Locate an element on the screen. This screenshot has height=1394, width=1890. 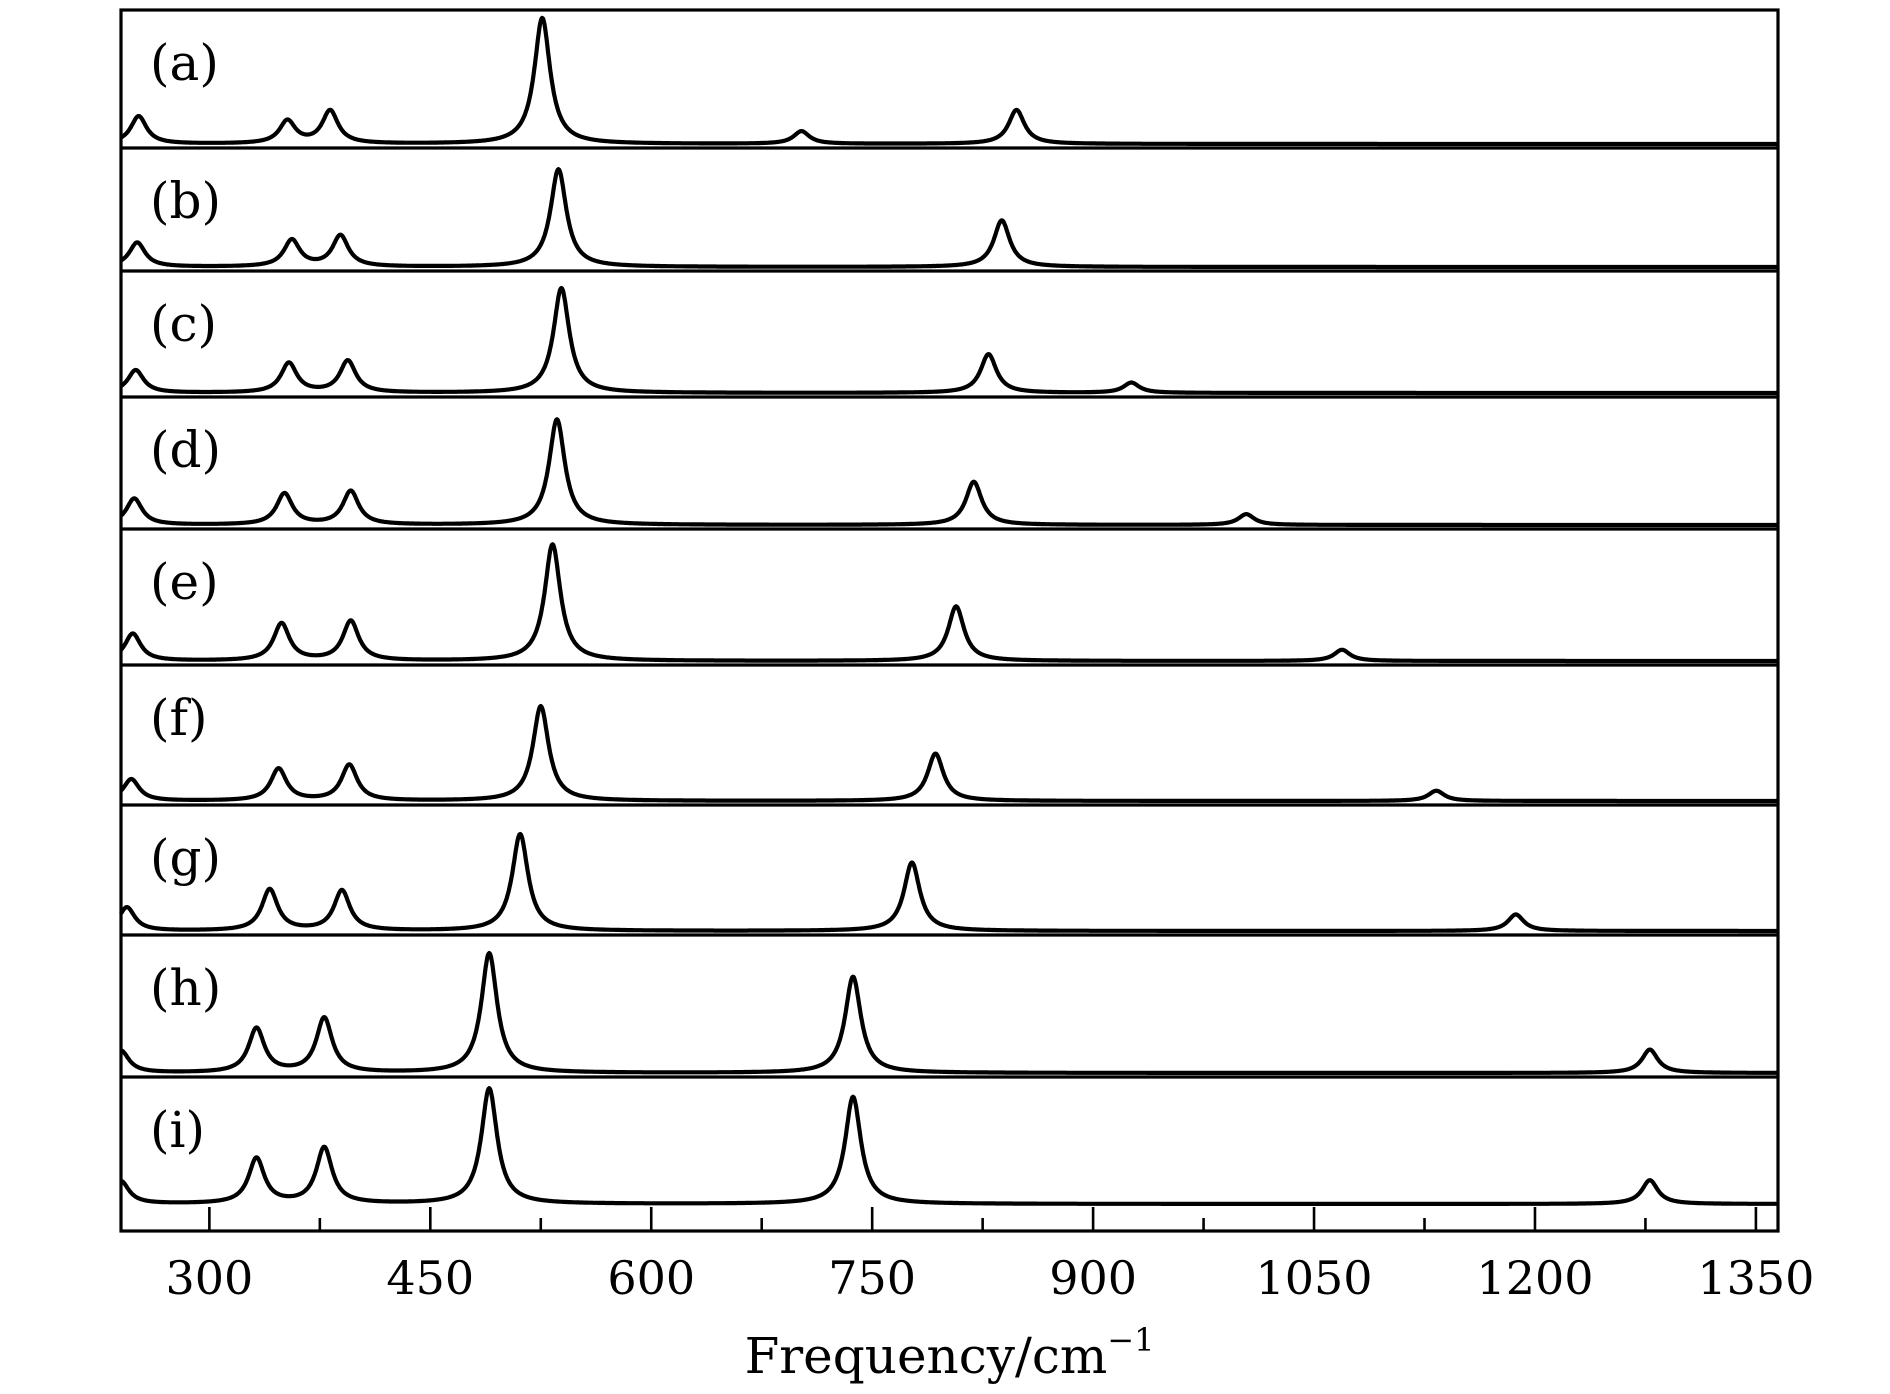
x-tick-label: 450 is located at coordinates (430, 1278).